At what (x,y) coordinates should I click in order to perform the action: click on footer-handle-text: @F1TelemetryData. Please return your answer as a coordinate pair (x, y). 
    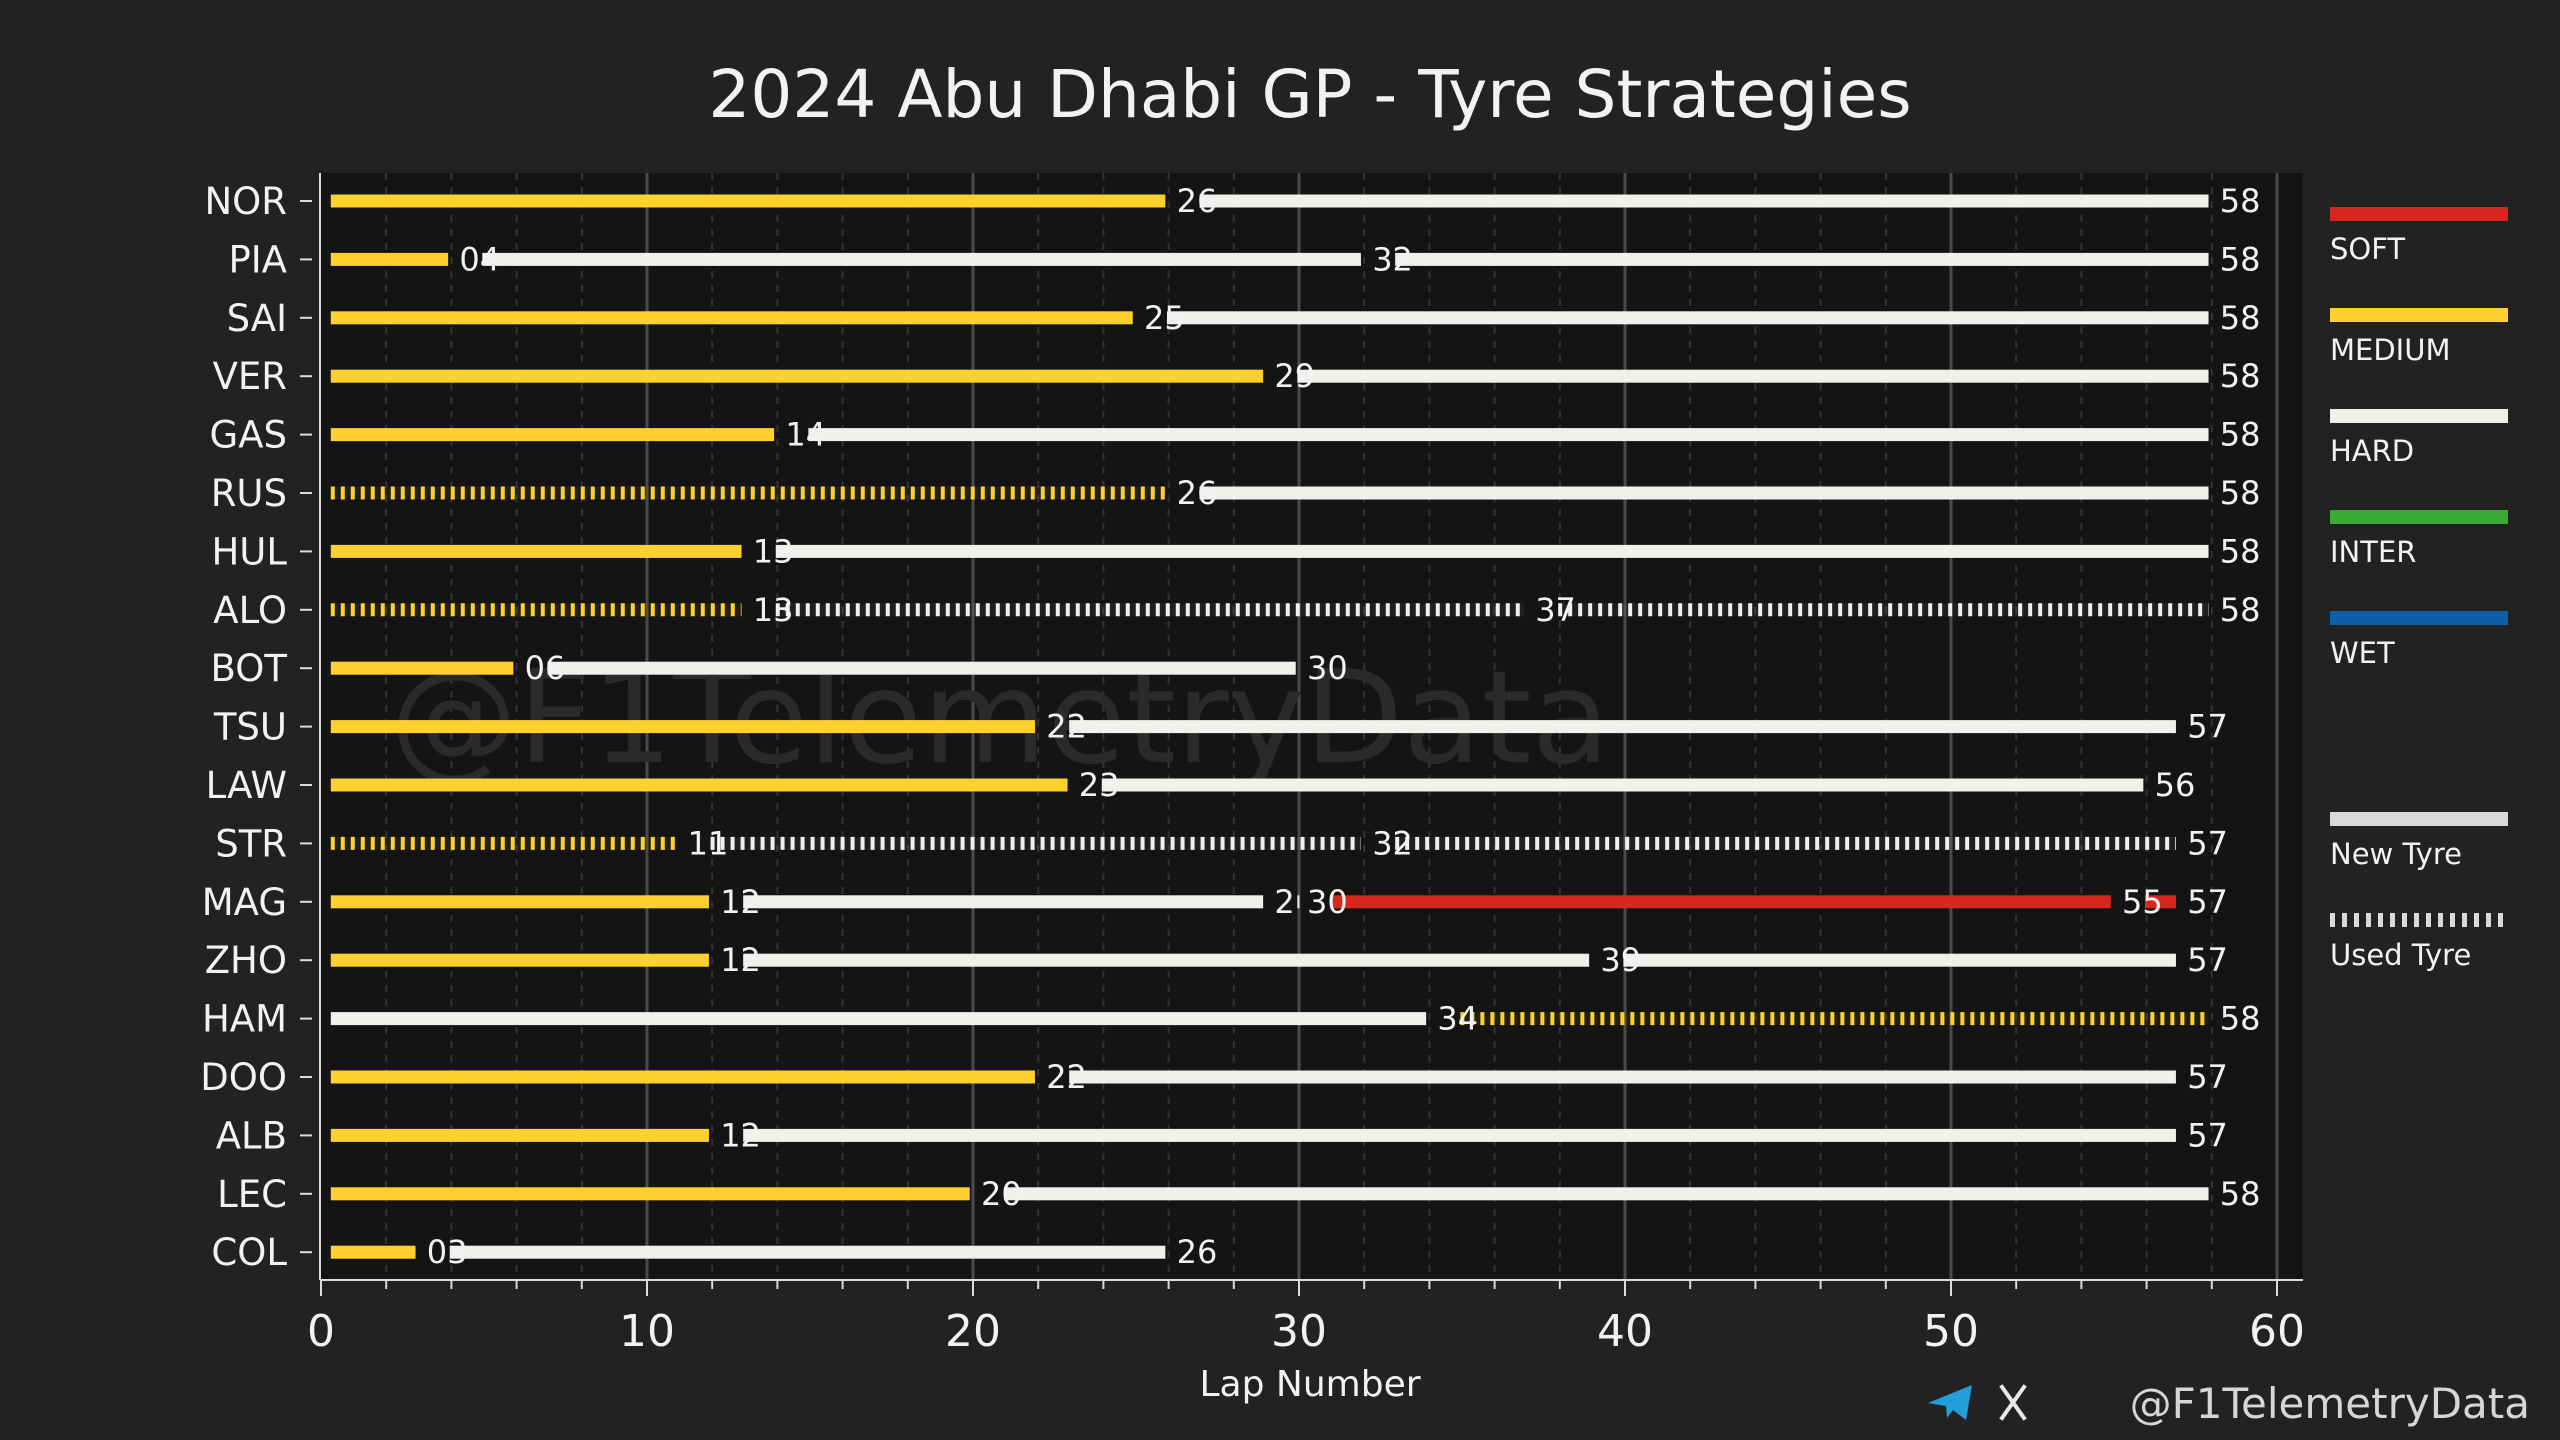
    Looking at the image, I should click on (2330, 1403).